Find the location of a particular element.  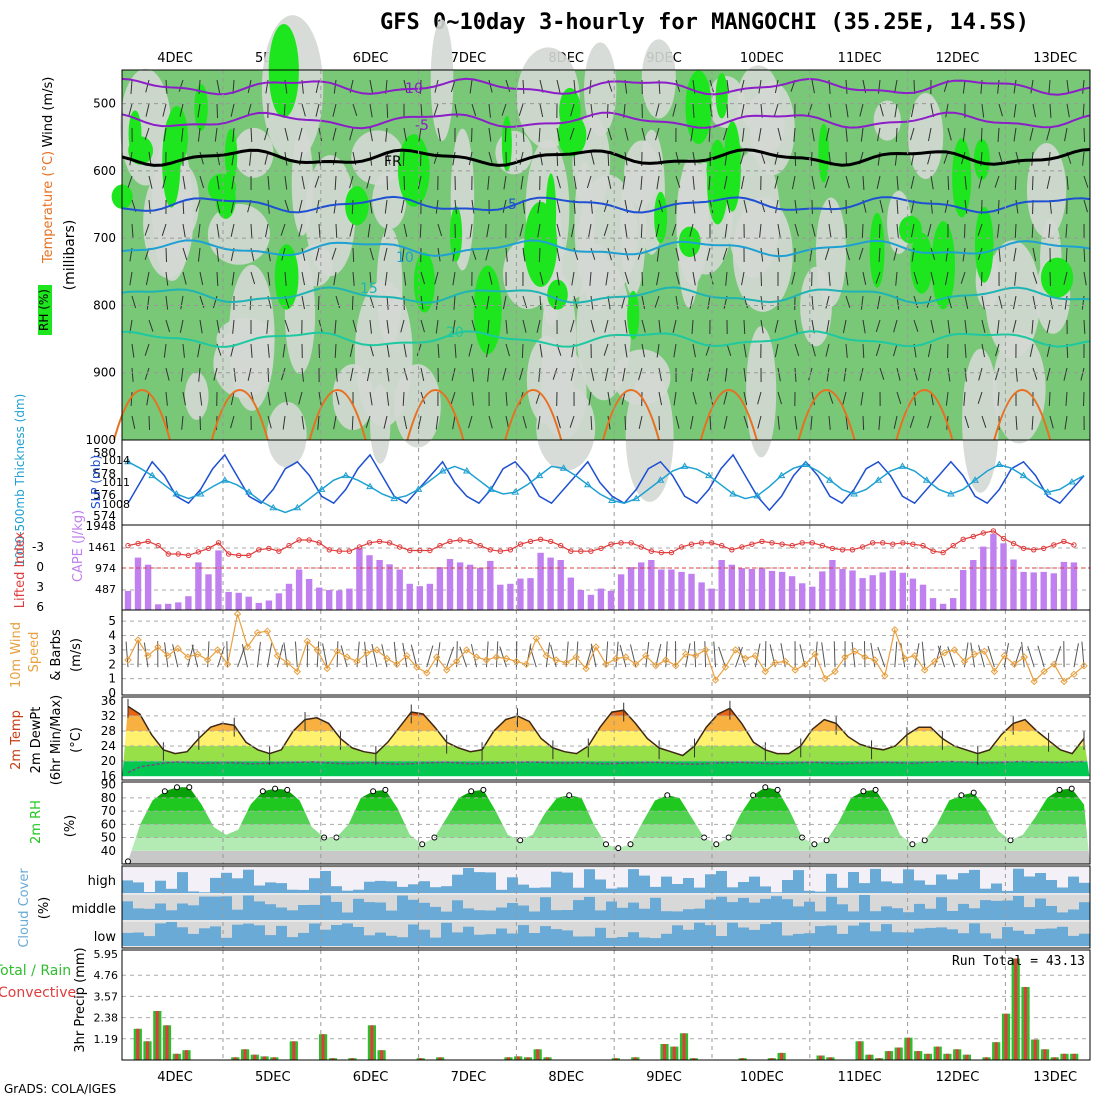

thickness-point is located at coordinates (466, 470).